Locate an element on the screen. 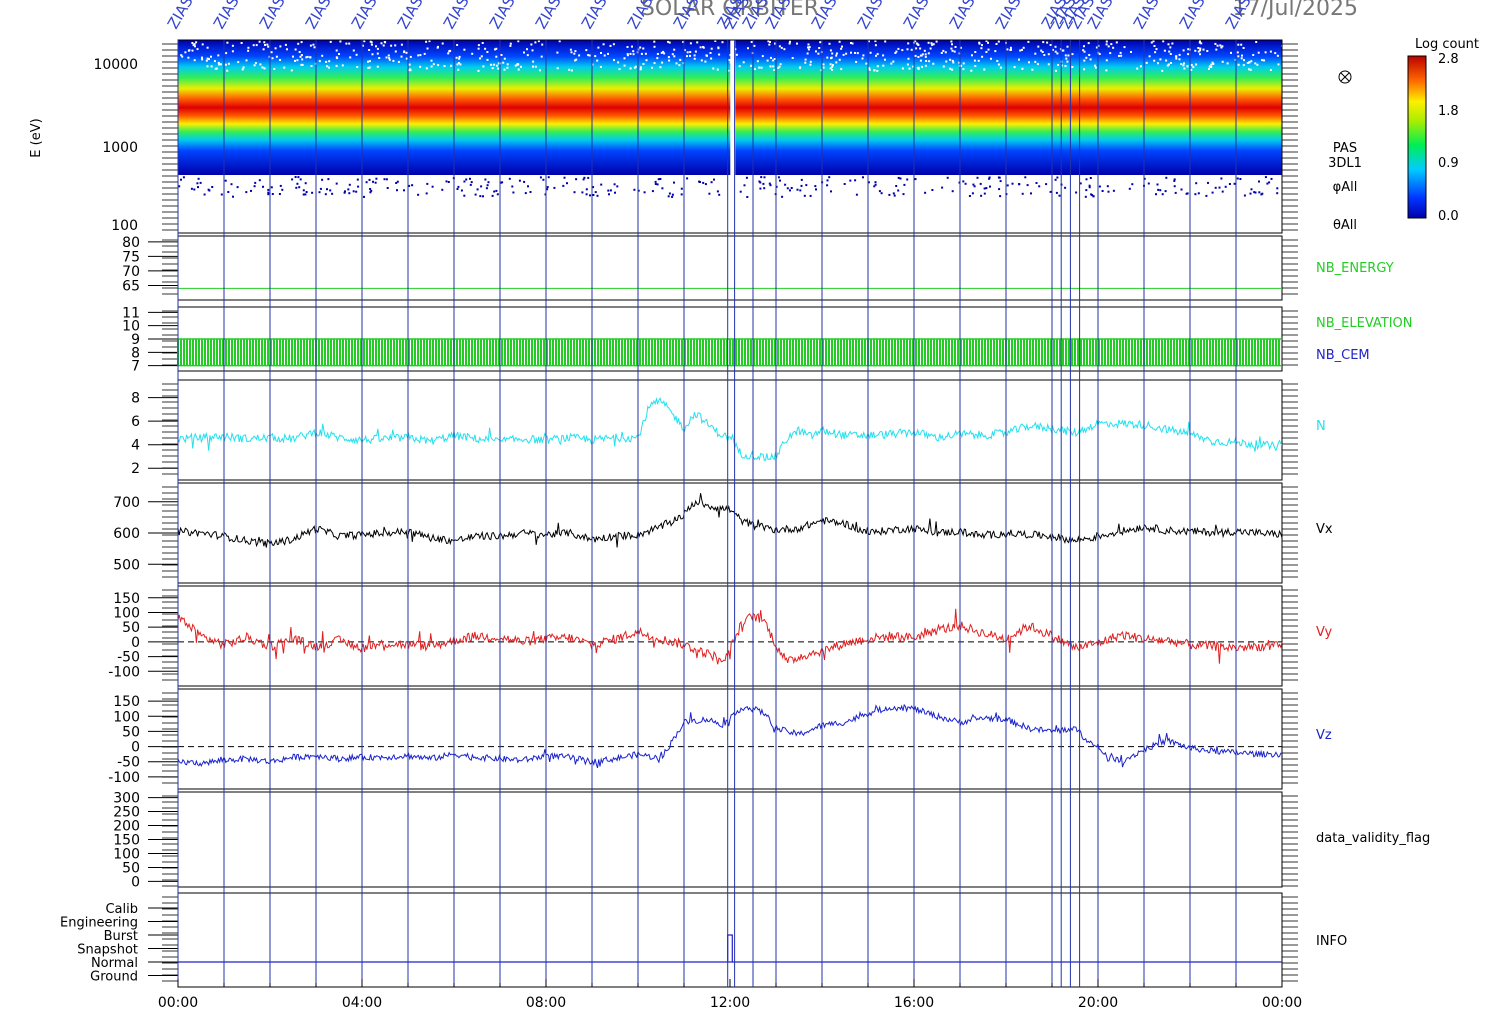 The image size is (1512, 1020). colorbar-tick-label: 2.8 is located at coordinates (1448, 59).